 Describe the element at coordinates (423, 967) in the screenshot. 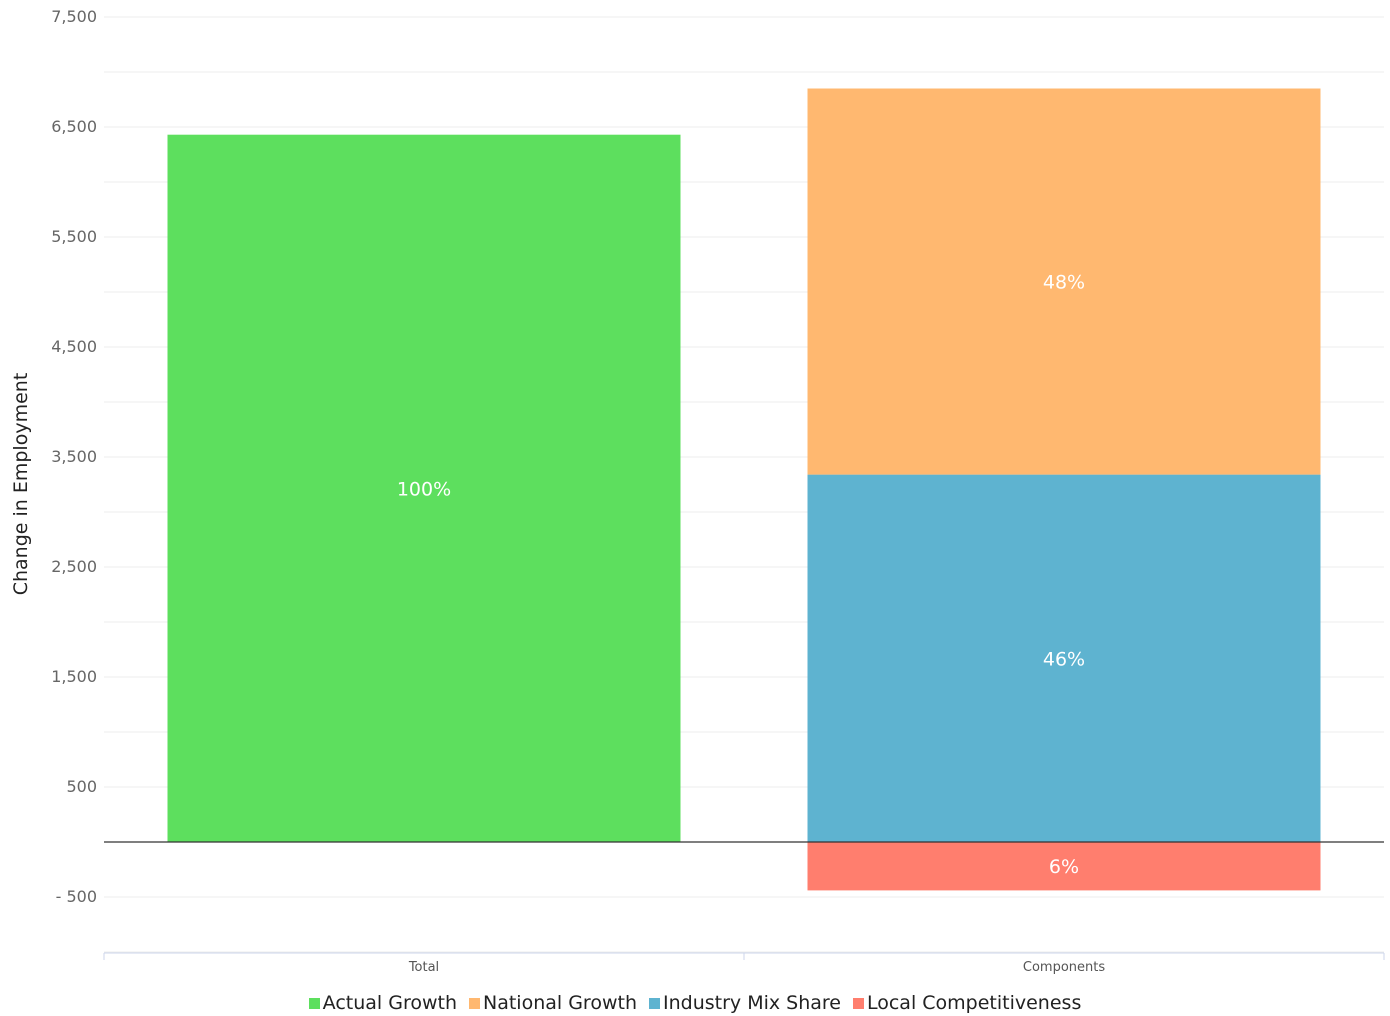

I see `x-category-label: Total` at that location.